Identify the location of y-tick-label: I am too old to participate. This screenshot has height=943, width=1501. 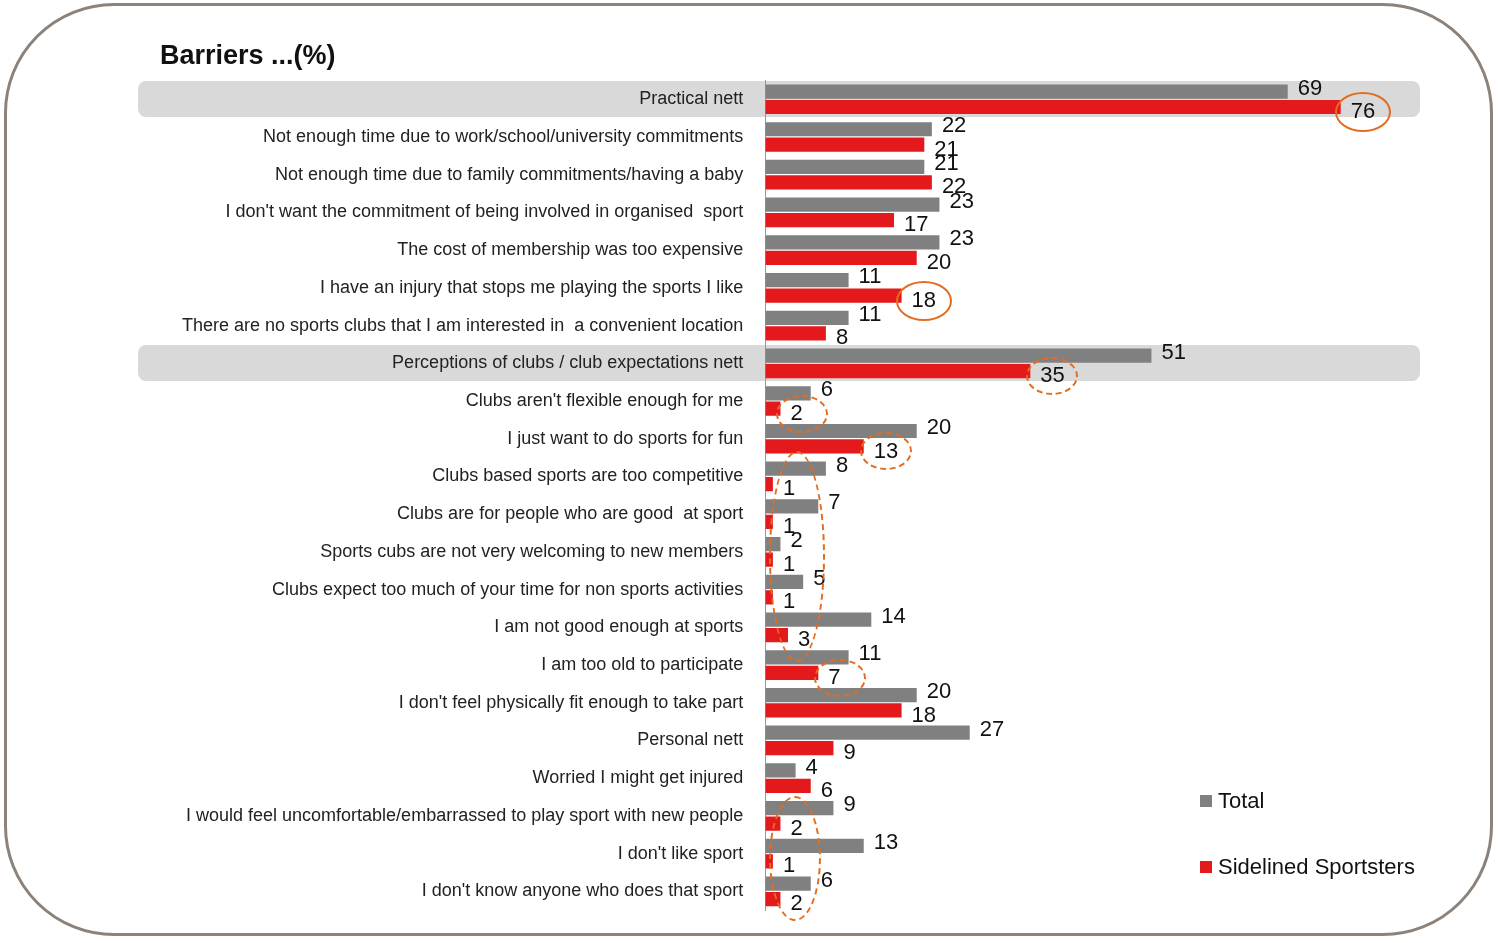
(642, 664).